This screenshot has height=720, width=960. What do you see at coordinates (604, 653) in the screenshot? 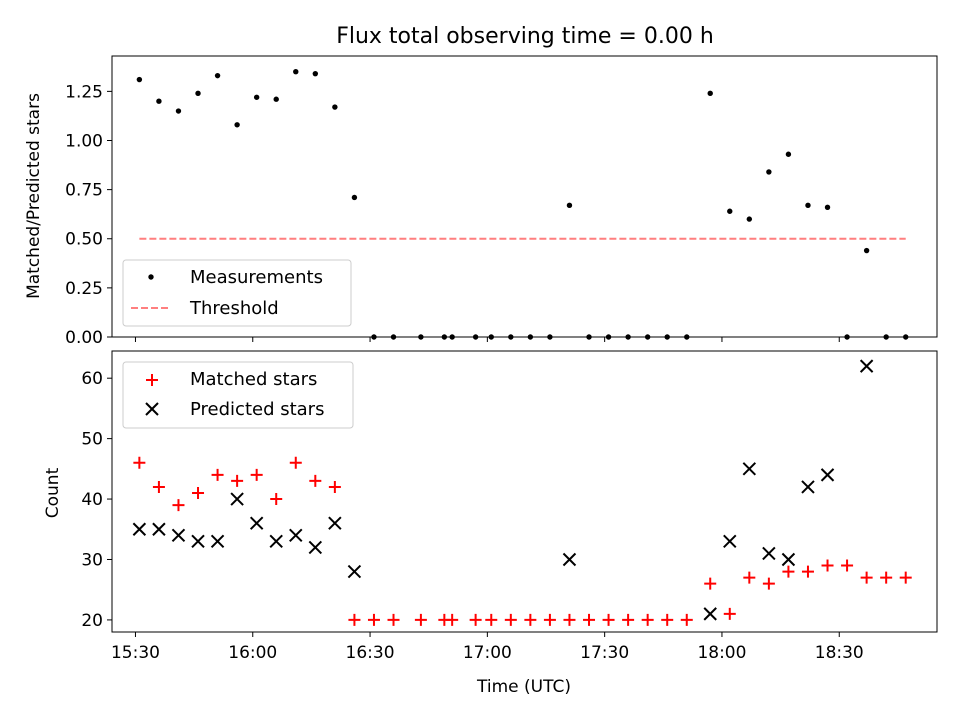
I see `bottom-x-tick-label: 17:30` at bounding box center [604, 653].